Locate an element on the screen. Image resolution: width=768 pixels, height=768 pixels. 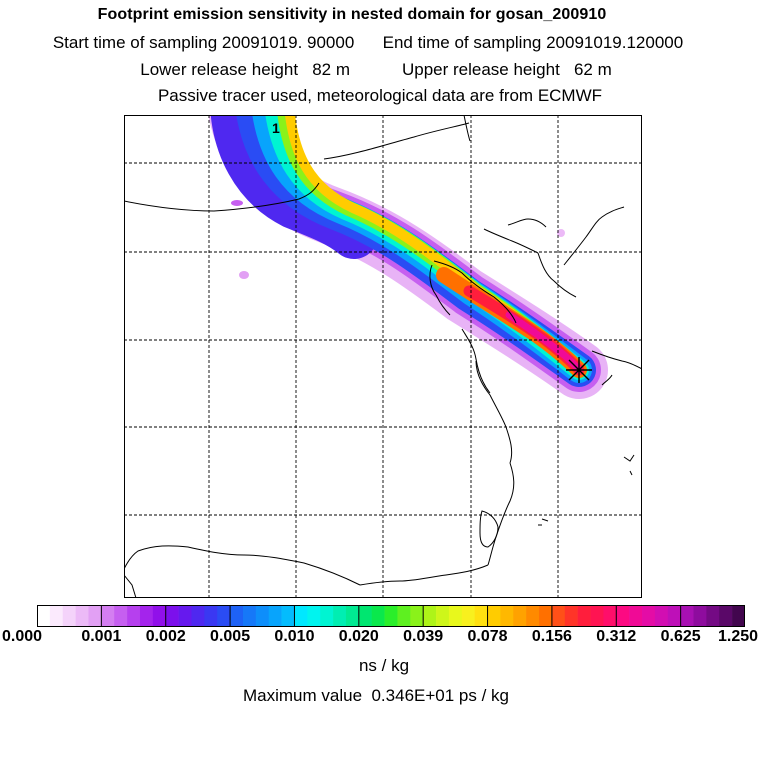
colorbar-tick-label: 0.002 is located at coordinates (165, 636).